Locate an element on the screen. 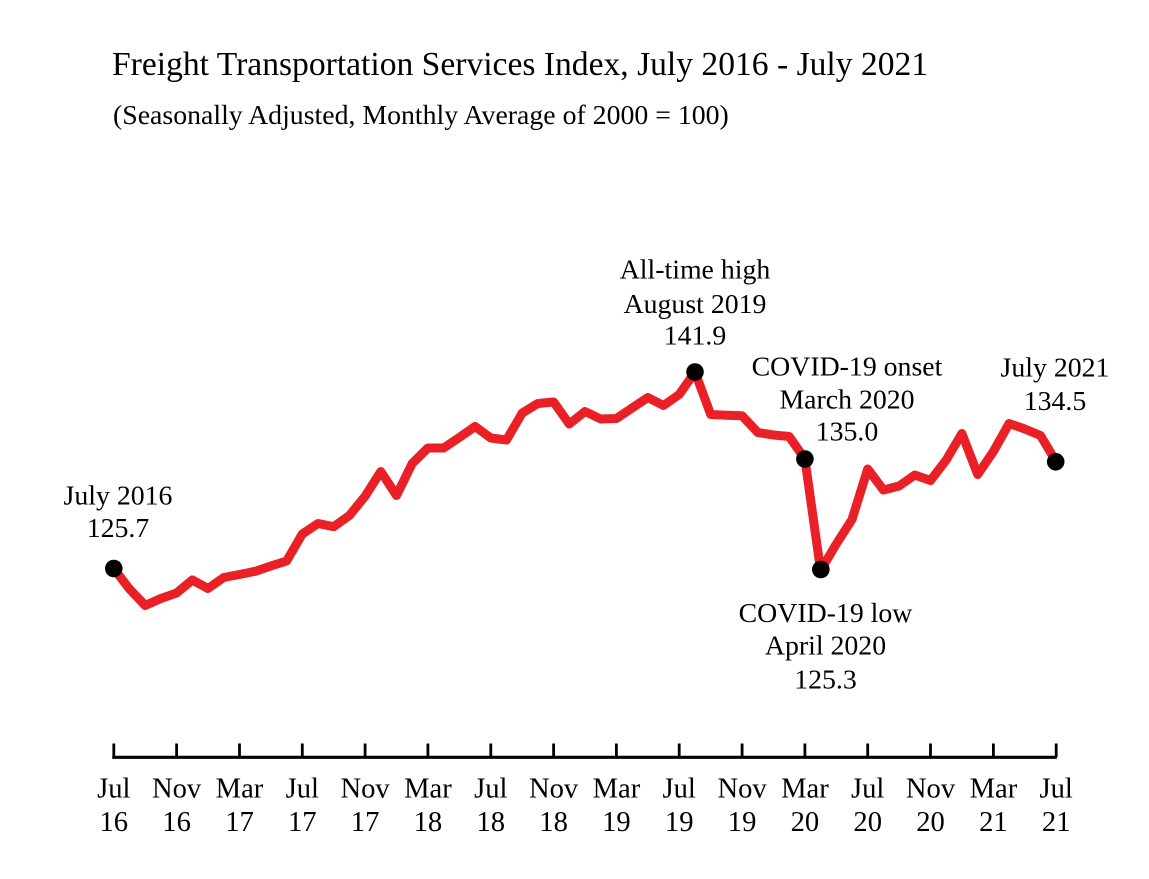 This screenshot has width=1149, height=879. svg-text: March 2020 is located at coordinates (846, 399).